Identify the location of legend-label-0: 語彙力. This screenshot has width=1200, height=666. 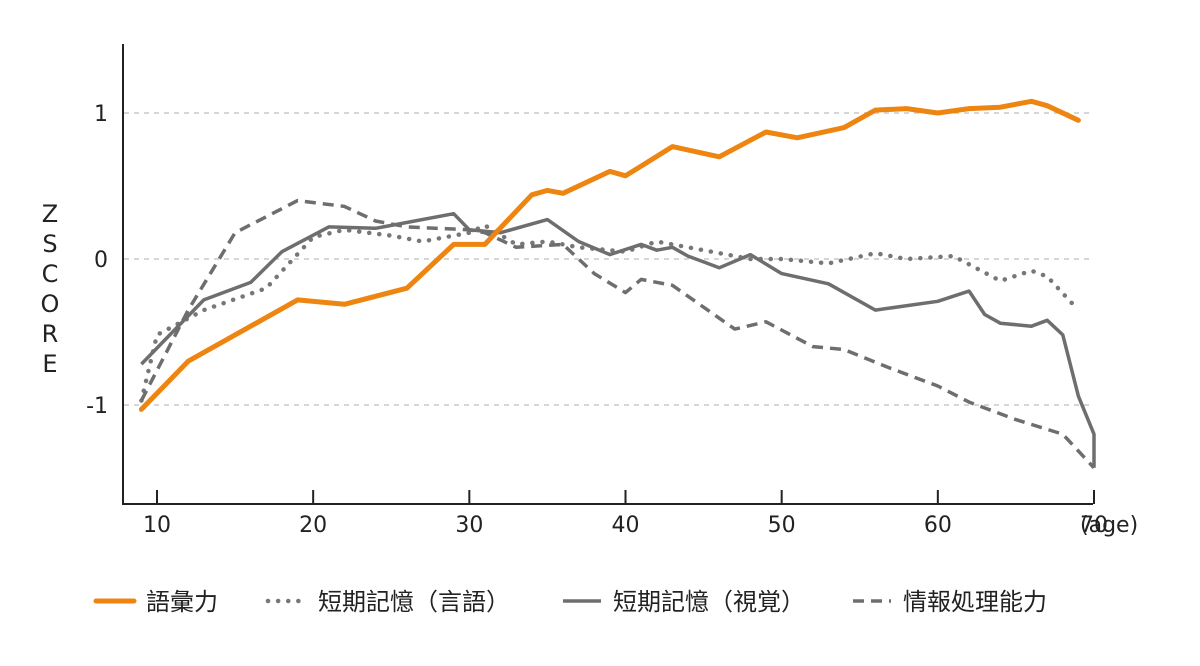
(182, 602).